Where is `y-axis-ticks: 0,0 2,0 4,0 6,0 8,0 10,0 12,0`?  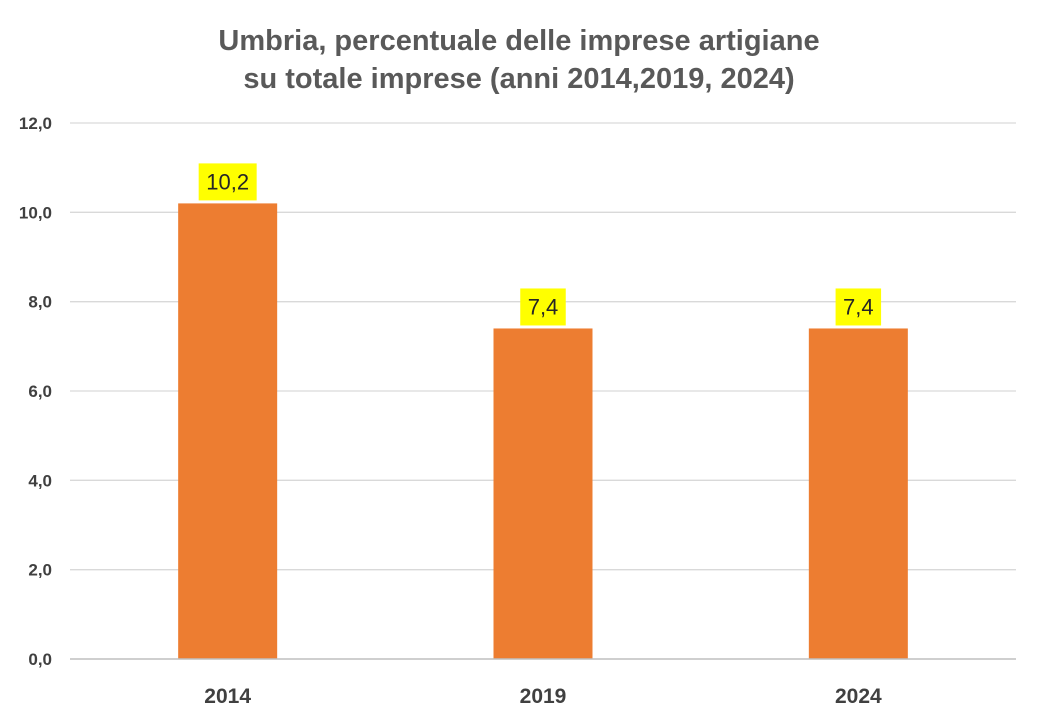
y-axis-ticks: 0,0 2,0 4,0 6,0 8,0 10,0 12,0 is located at coordinates (35, 391).